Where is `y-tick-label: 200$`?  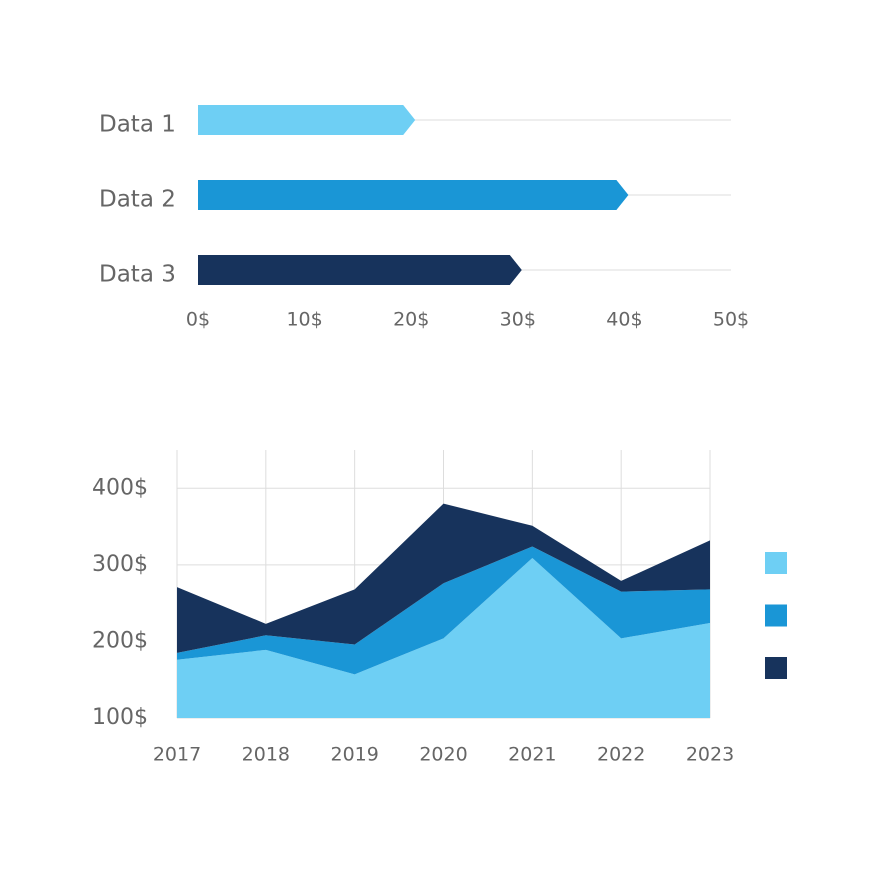 y-tick-label: 200$ is located at coordinates (120, 640).